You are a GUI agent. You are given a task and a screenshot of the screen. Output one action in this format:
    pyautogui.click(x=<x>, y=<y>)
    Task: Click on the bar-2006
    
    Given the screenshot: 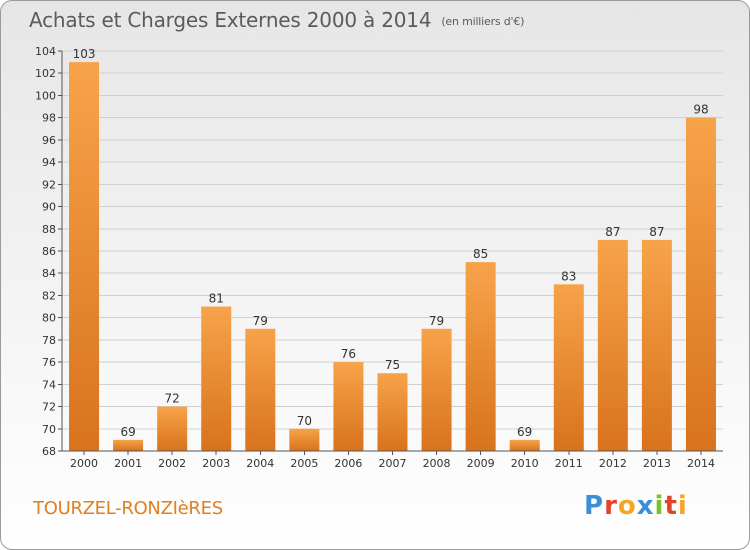 What is the action you would take?
    pyautogui.click(x=348, y=406)
    